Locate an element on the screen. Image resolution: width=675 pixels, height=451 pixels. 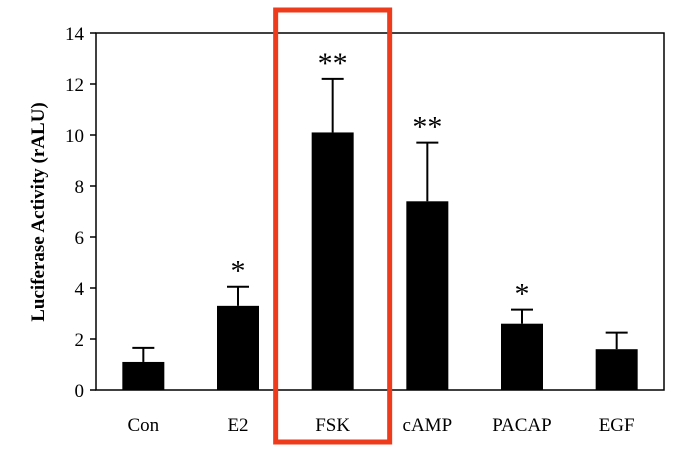
x-tick-label: PACAP is located at coordinates (522, 425).